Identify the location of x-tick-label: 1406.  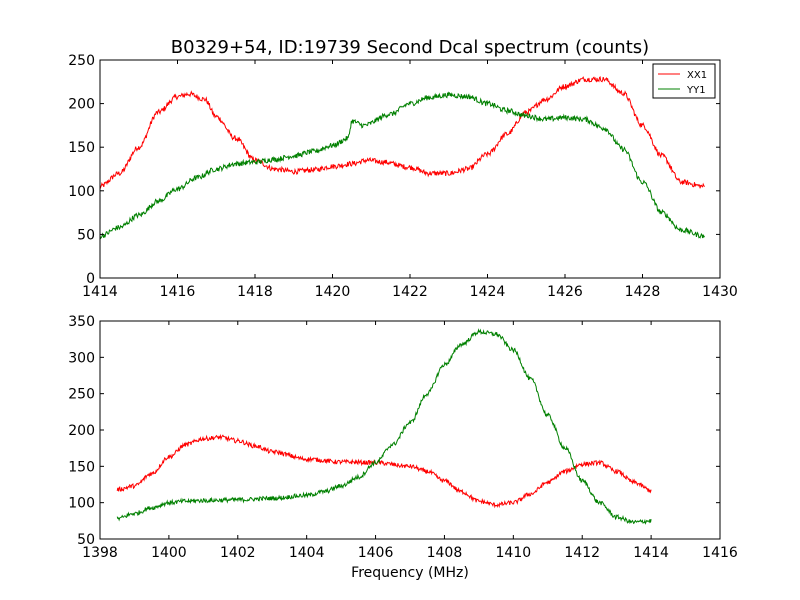
(376, 553).